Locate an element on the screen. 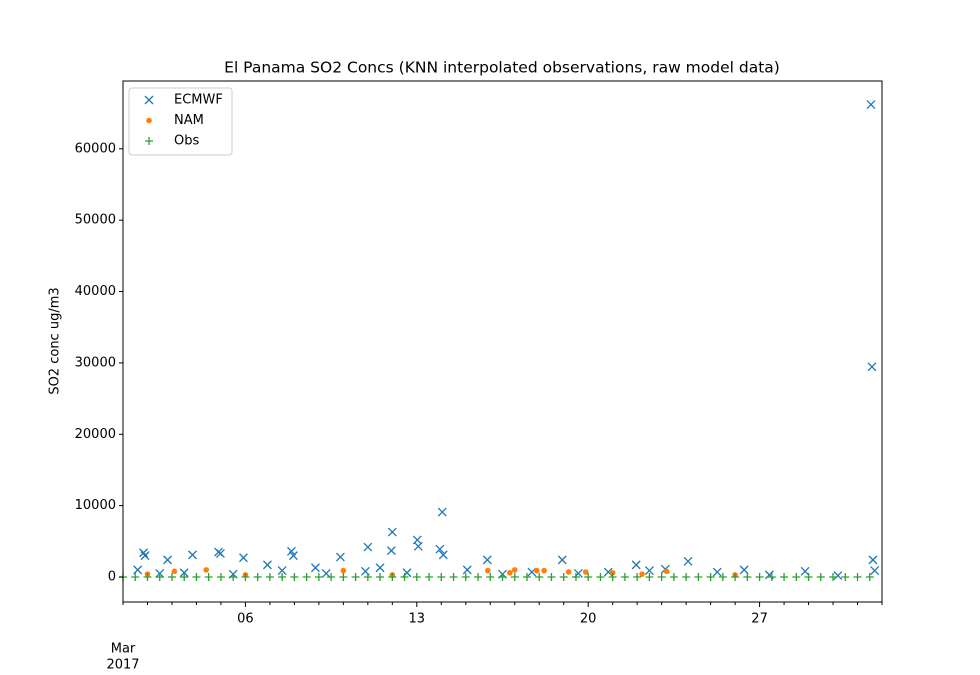 The height and width of the screenshot is (675, 980). legend: ECMWF NAM Obs is located at coordinates (180, 121).